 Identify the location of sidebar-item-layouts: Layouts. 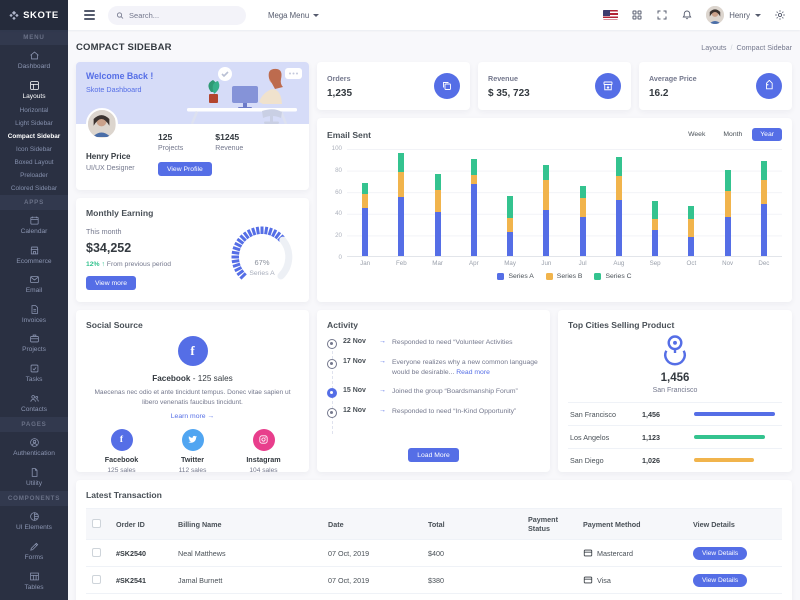
(34, 90).